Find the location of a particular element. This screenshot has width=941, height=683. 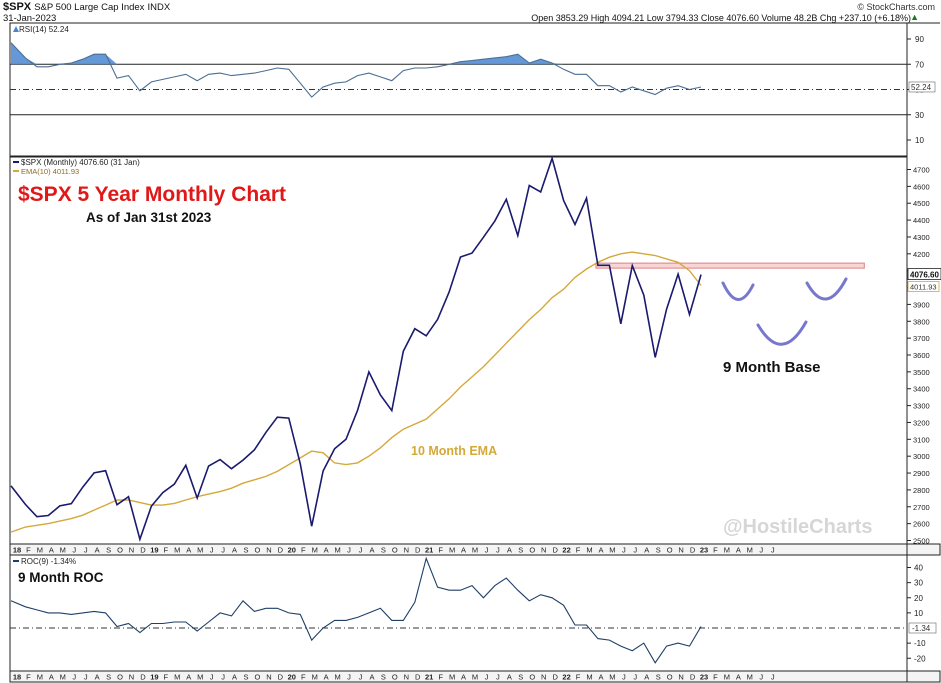

header-title: $SPX S&P 500 Large Cap Index INDX is located at coordinates (86, 7).